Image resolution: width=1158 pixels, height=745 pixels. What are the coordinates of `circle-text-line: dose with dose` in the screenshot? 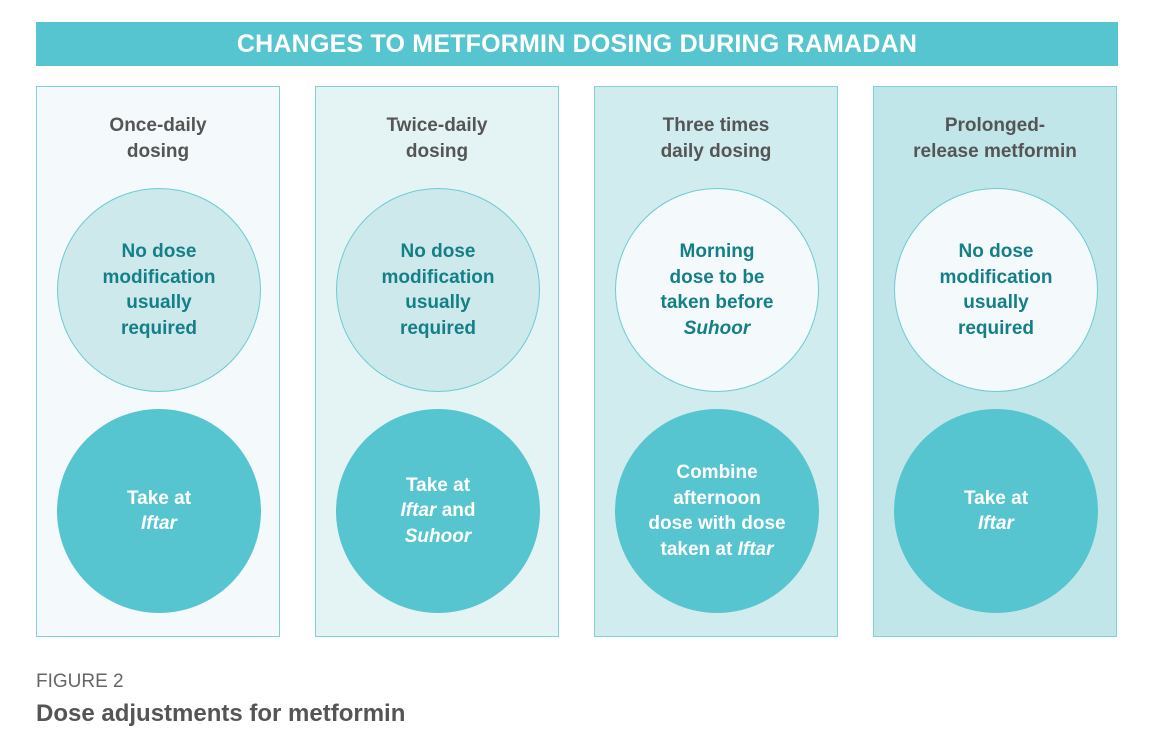 It's located at (716, 524).